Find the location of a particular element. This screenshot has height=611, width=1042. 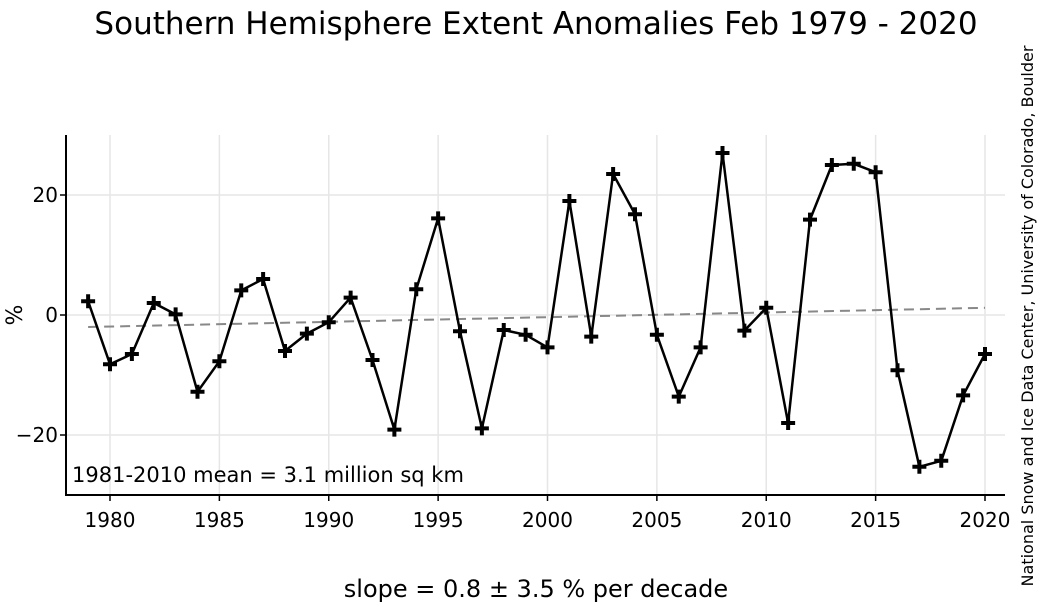

trend-line is located at coordinates (537, 317).